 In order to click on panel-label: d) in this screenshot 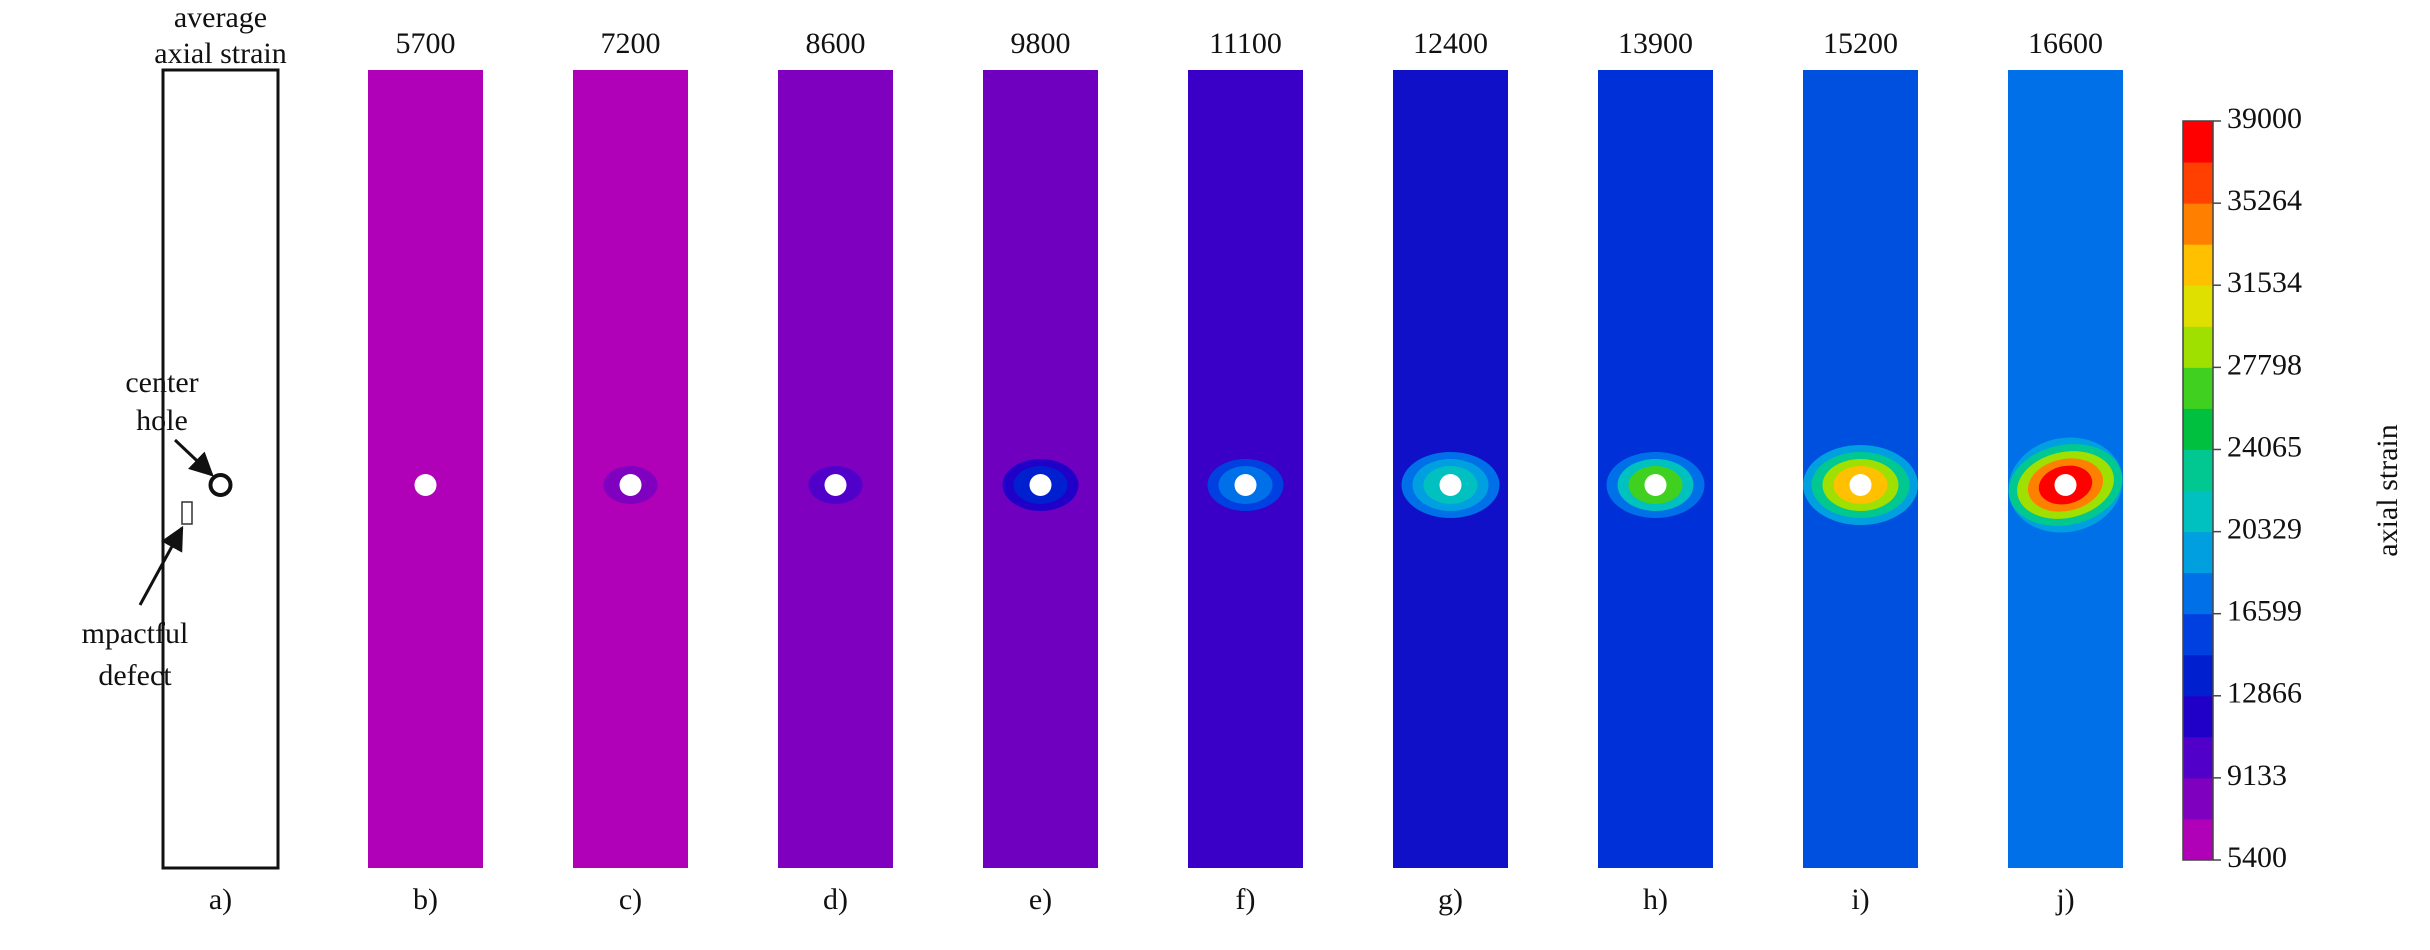, I will do `click(835, 899)`.